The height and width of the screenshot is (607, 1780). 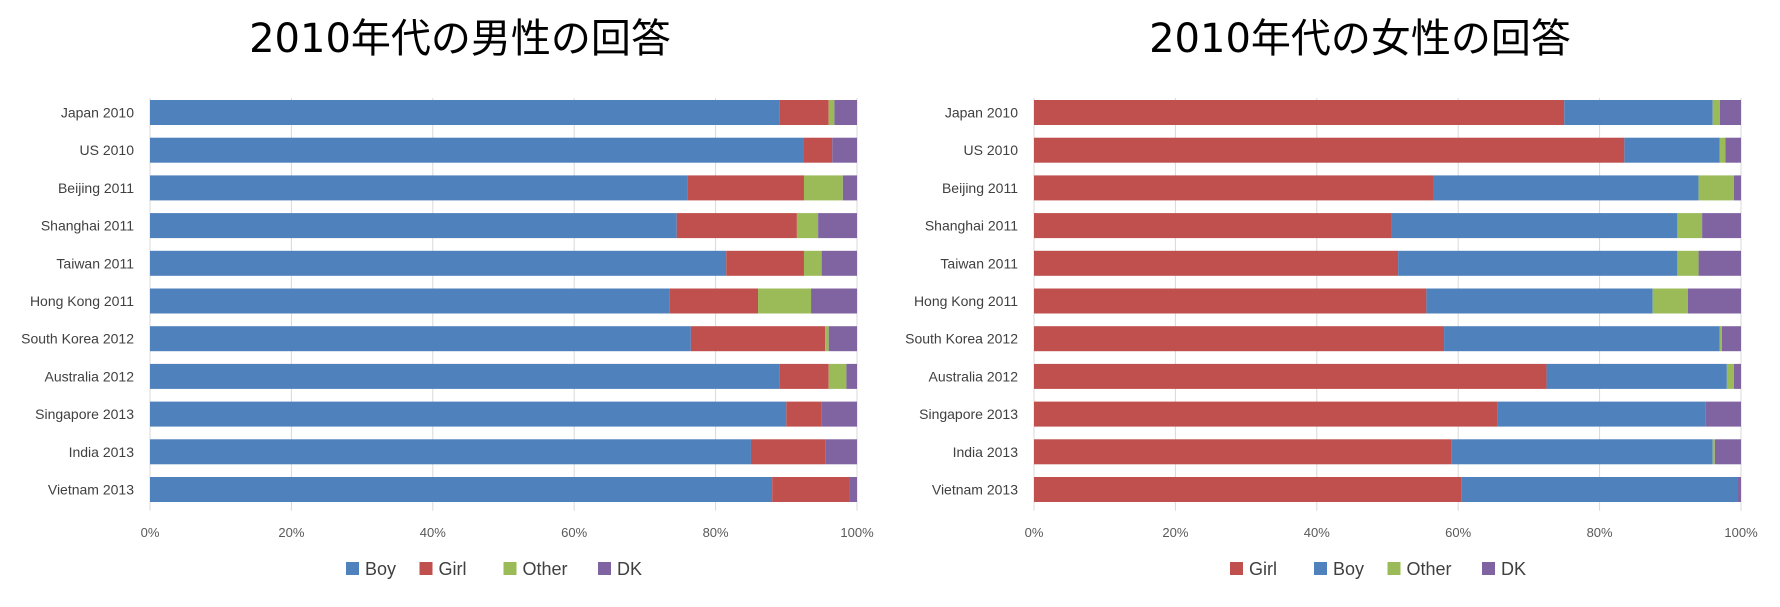 I want to click on chart-title: 2010年代の男性の回答, so click(x=460, y=39).